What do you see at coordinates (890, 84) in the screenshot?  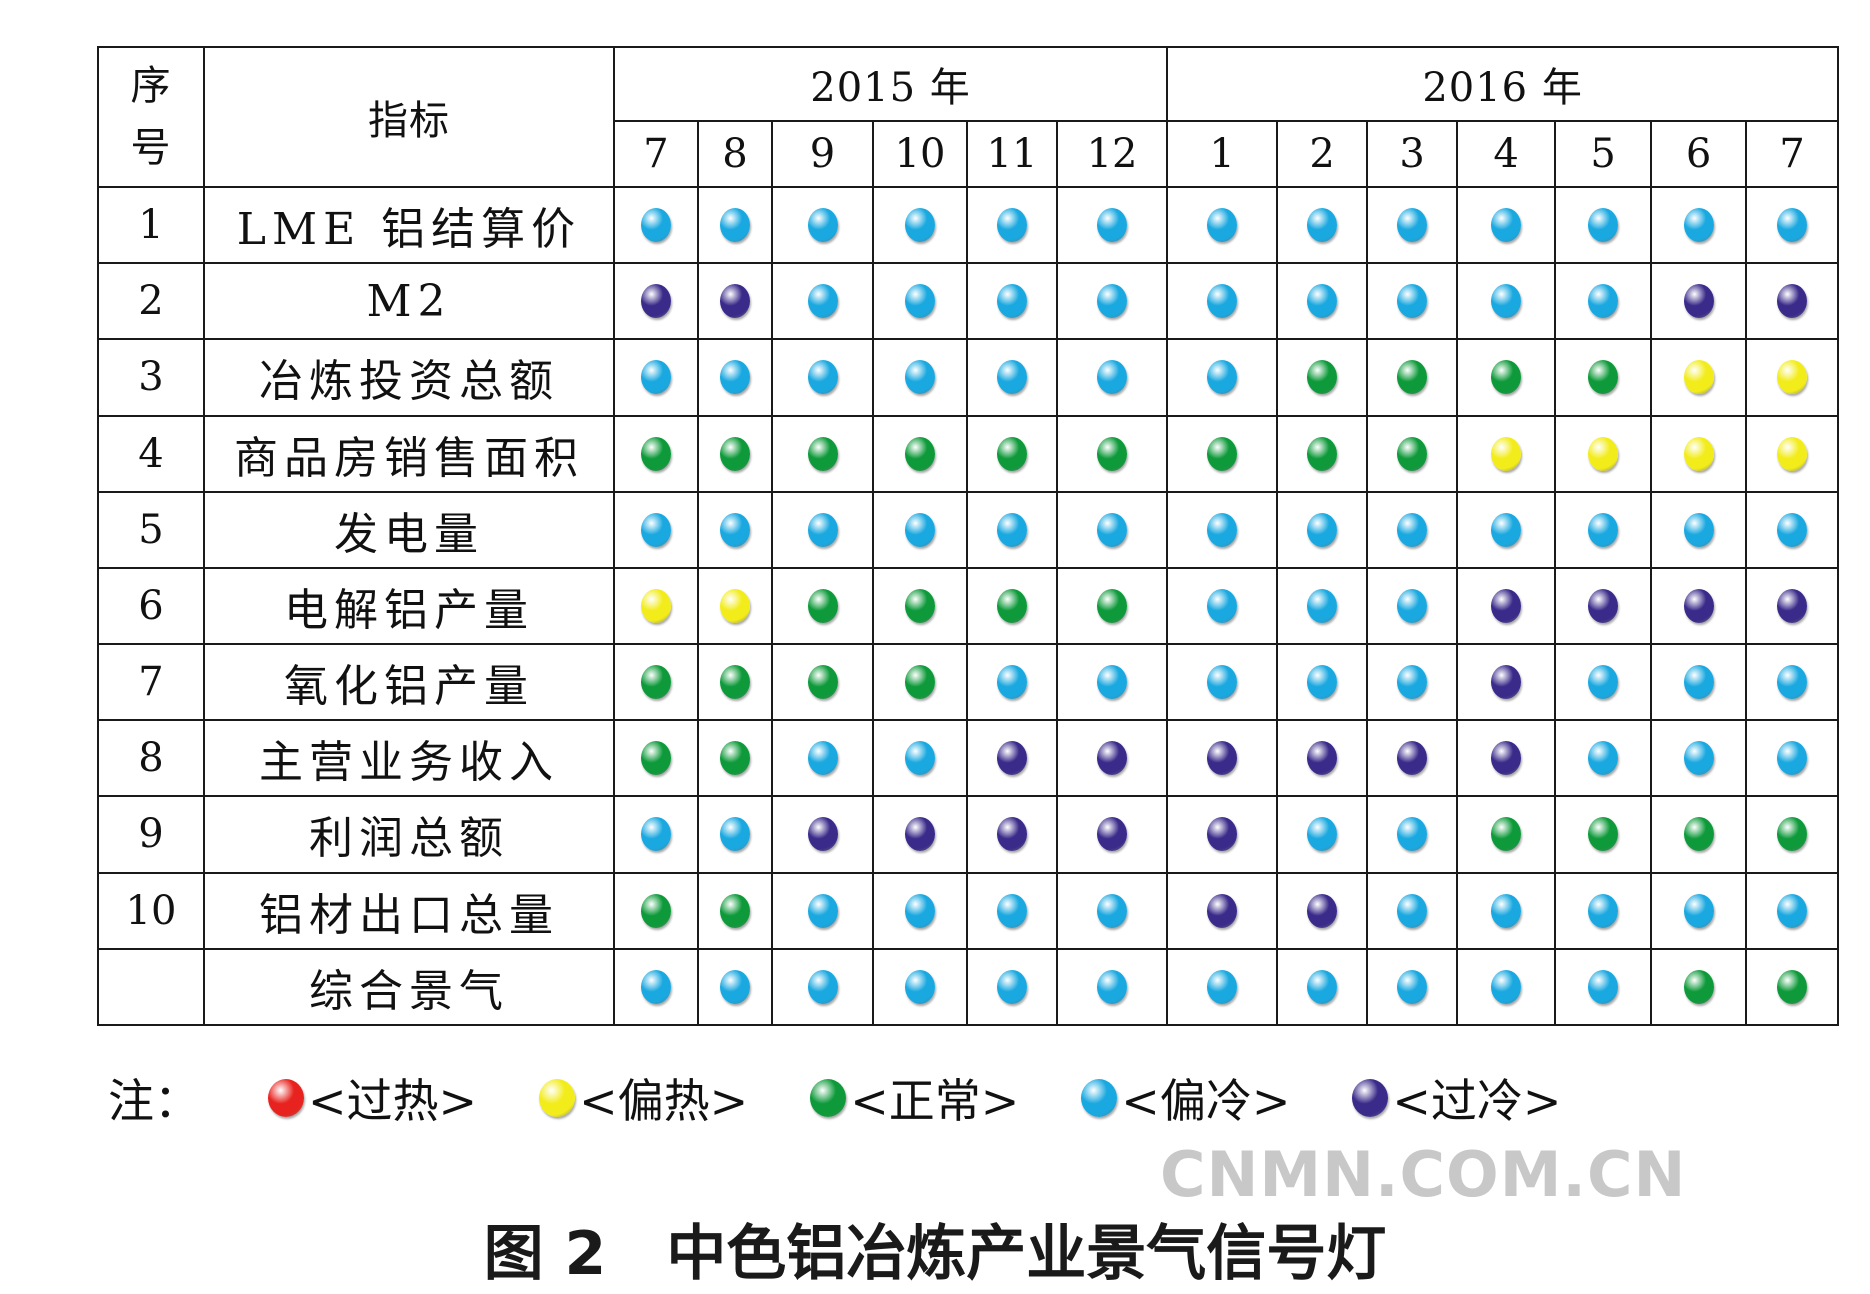 I see `header-year-2015: 2015 年` at bounding box center [890, 84].